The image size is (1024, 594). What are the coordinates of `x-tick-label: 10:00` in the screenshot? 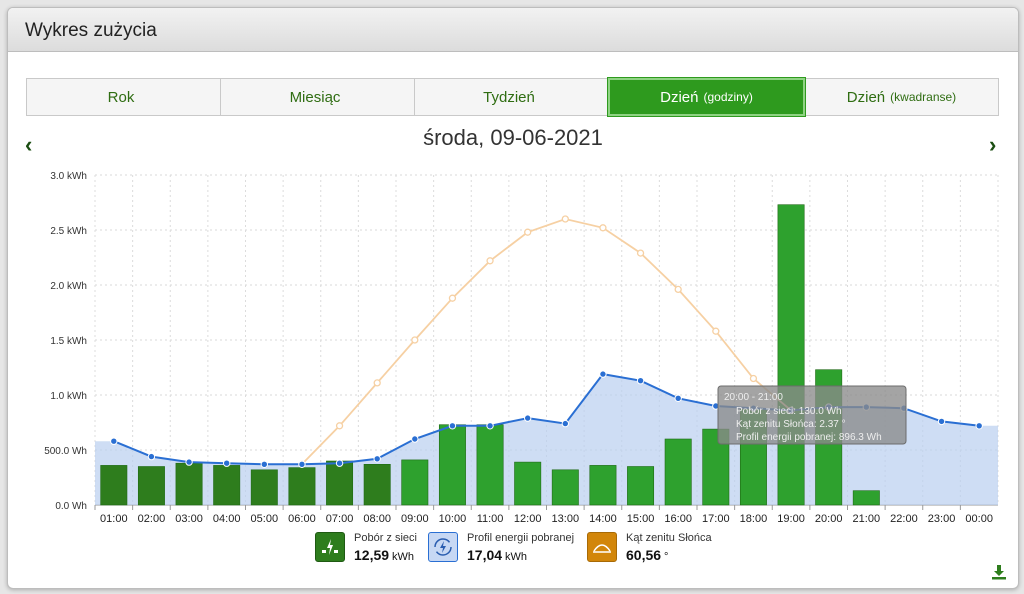 It's located at (453, 519).